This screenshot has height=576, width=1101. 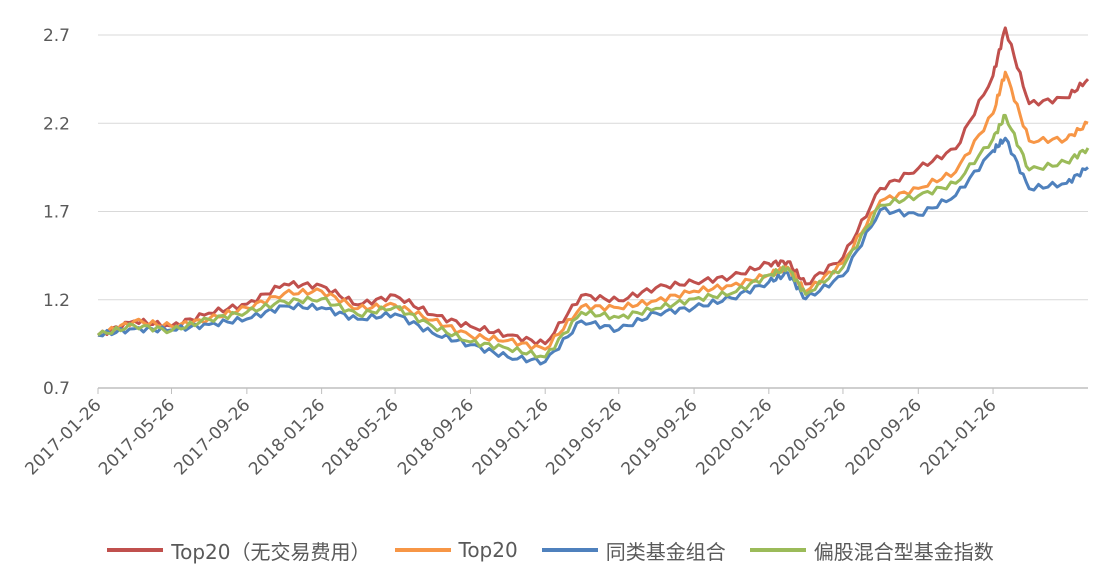 I want to click on x-tick-label: 2017-01-26, so click(x=64, y=437).